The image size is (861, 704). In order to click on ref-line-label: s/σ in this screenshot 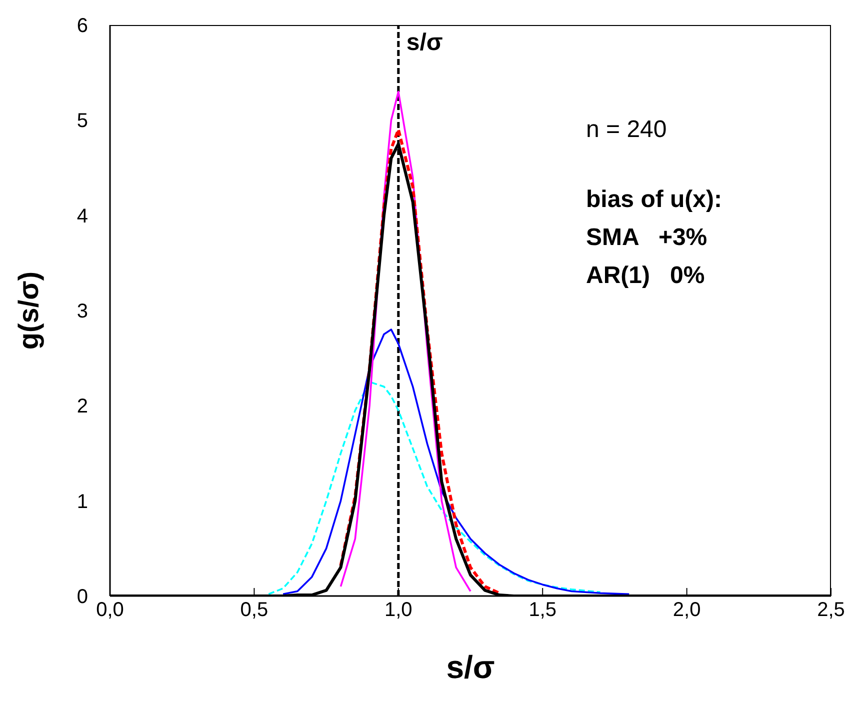, I will do `click(424, 42)`.